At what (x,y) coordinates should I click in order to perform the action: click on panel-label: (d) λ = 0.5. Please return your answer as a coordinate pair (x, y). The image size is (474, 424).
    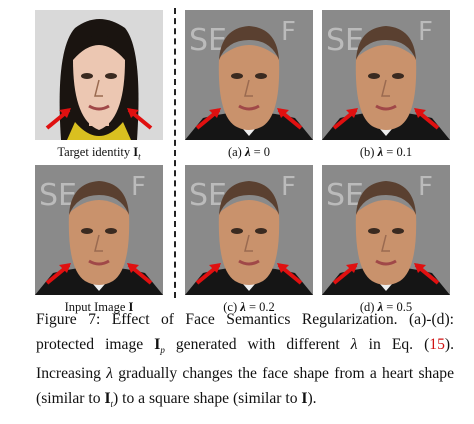
    Looking at the image, I should click on (386, 307).